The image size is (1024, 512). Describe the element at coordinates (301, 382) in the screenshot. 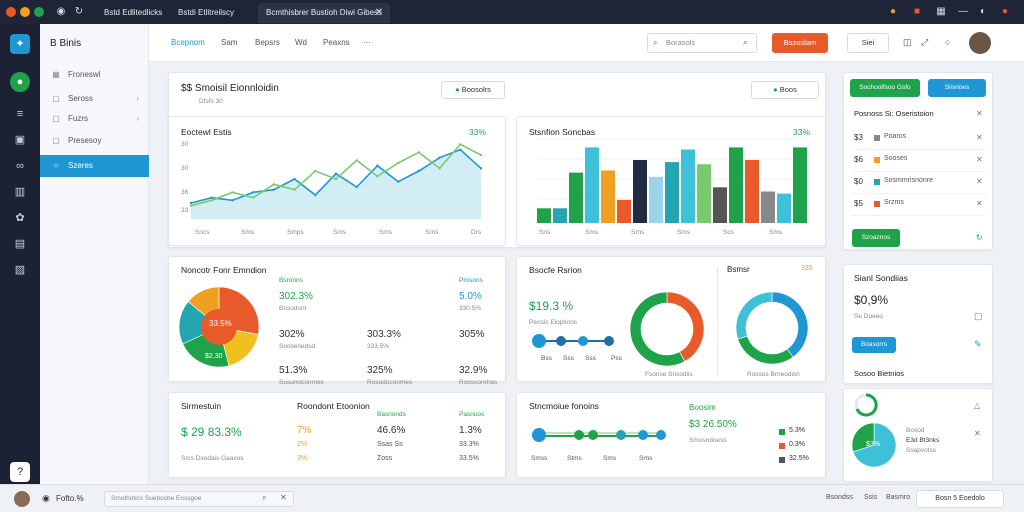

I see `metric-sub: Susunoconmes` at that location.